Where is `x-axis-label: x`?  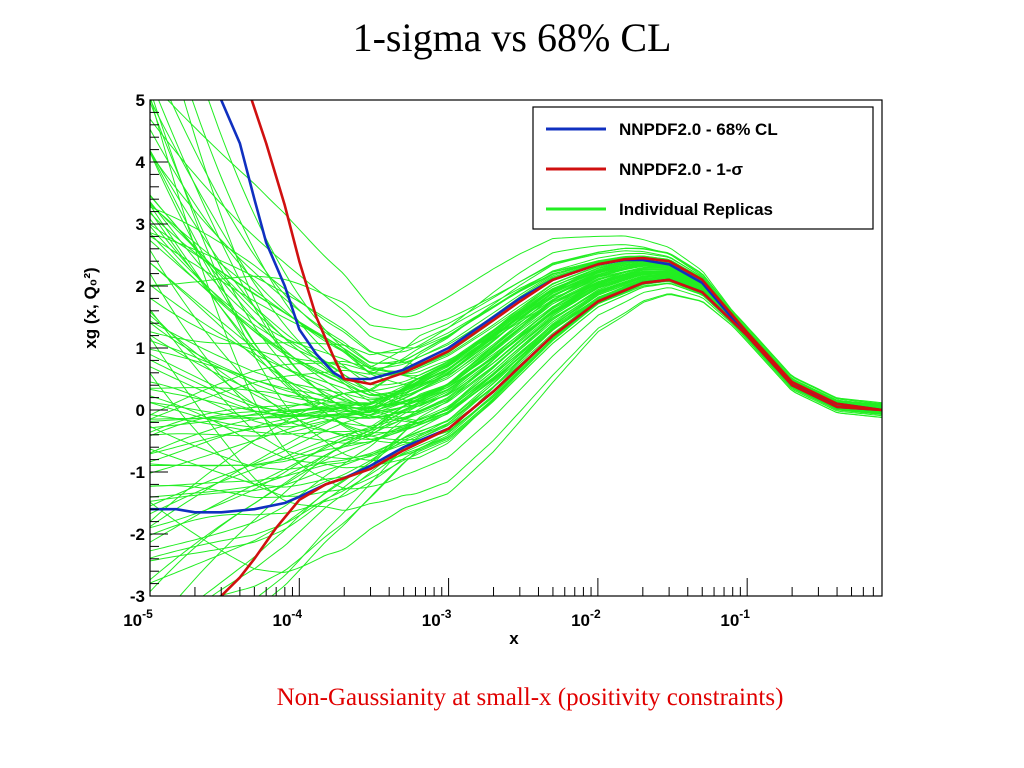
x-axis-label: x is located at coordinates (514, 638).